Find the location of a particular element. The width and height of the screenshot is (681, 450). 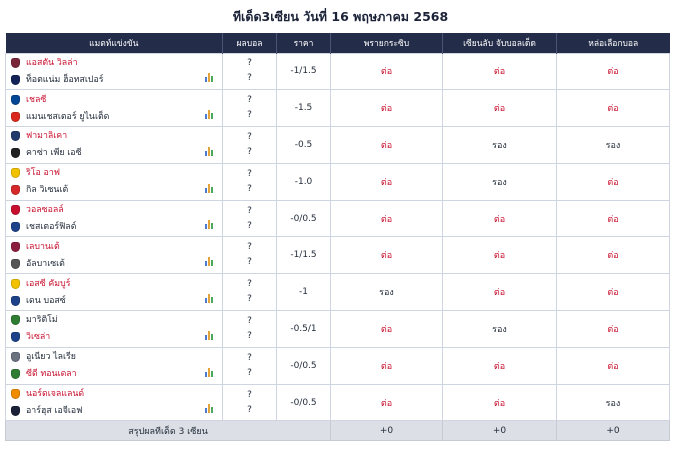

summary-expert-1: +0 is located at coordinates (386, 431).